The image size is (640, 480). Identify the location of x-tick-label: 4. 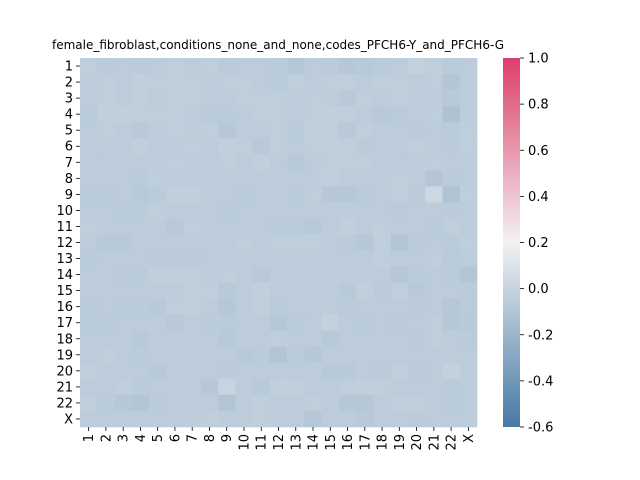
(141, 438).